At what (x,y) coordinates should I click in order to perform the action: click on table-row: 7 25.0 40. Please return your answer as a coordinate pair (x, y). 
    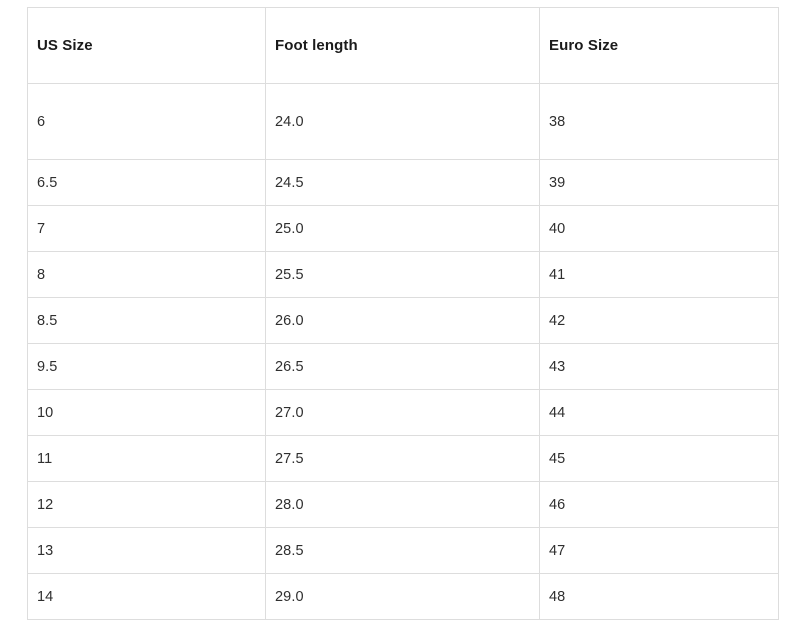
    Looking at the image, I should click on (403, 228).